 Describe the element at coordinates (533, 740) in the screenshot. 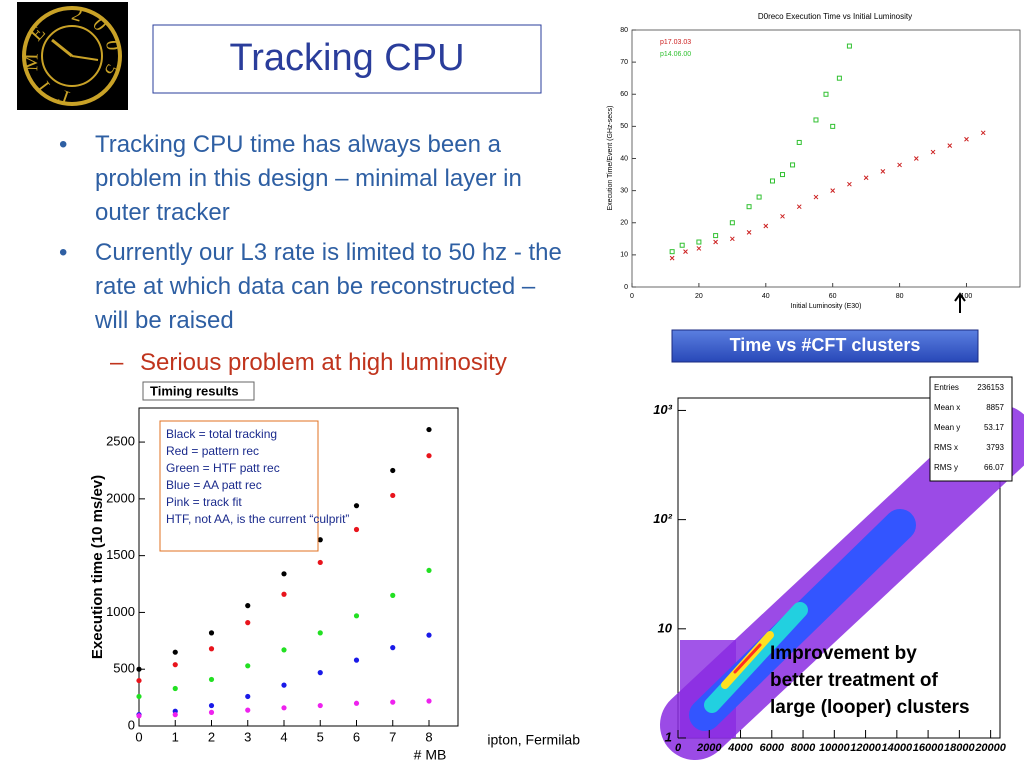

I see `footer: ipton, Fermilab` at that location.